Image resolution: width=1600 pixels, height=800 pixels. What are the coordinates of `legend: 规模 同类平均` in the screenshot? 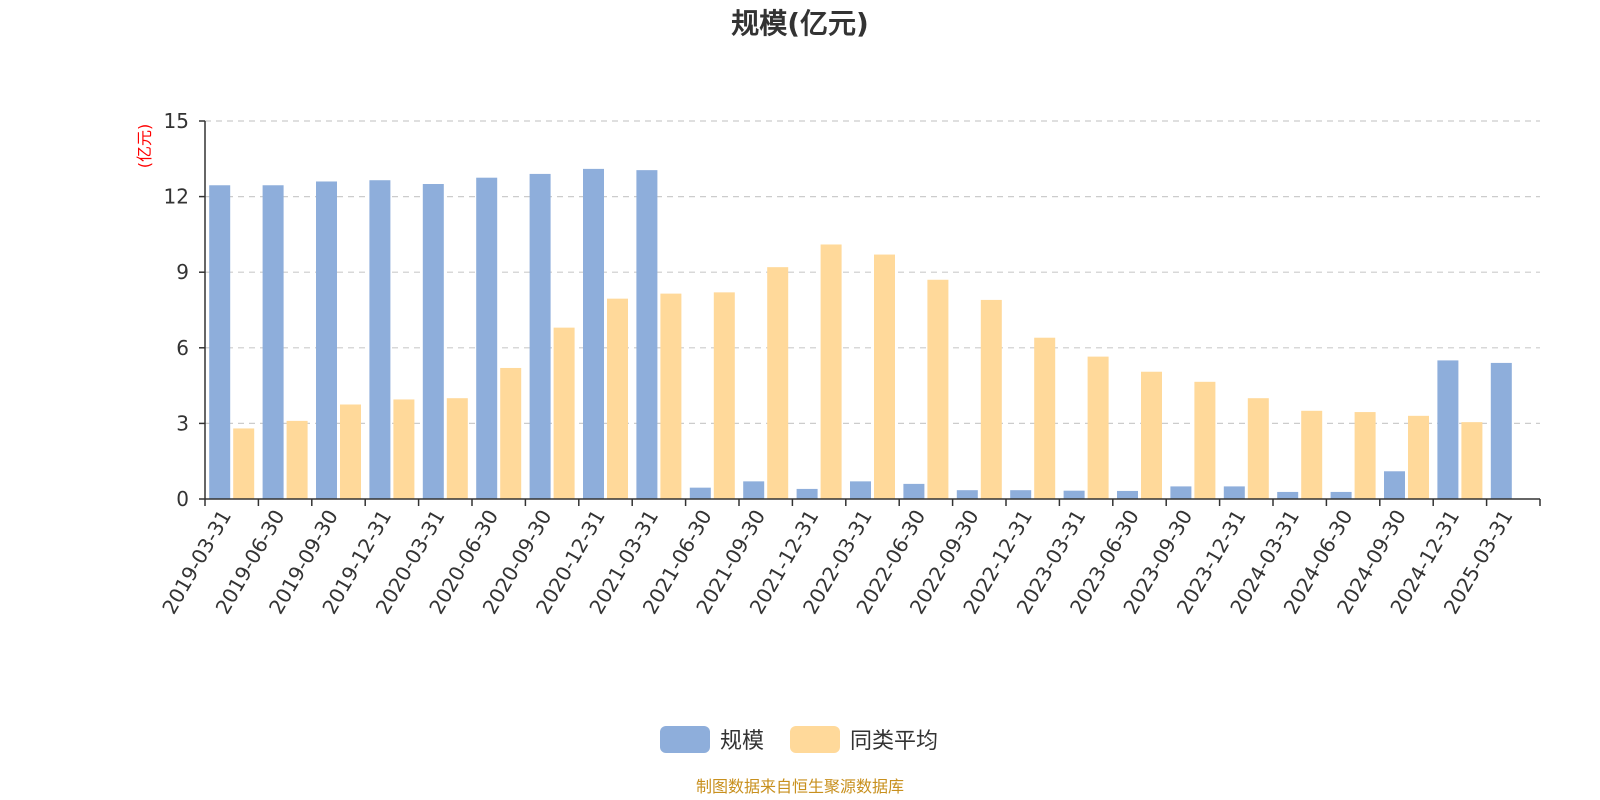 It's located at (799, 740).